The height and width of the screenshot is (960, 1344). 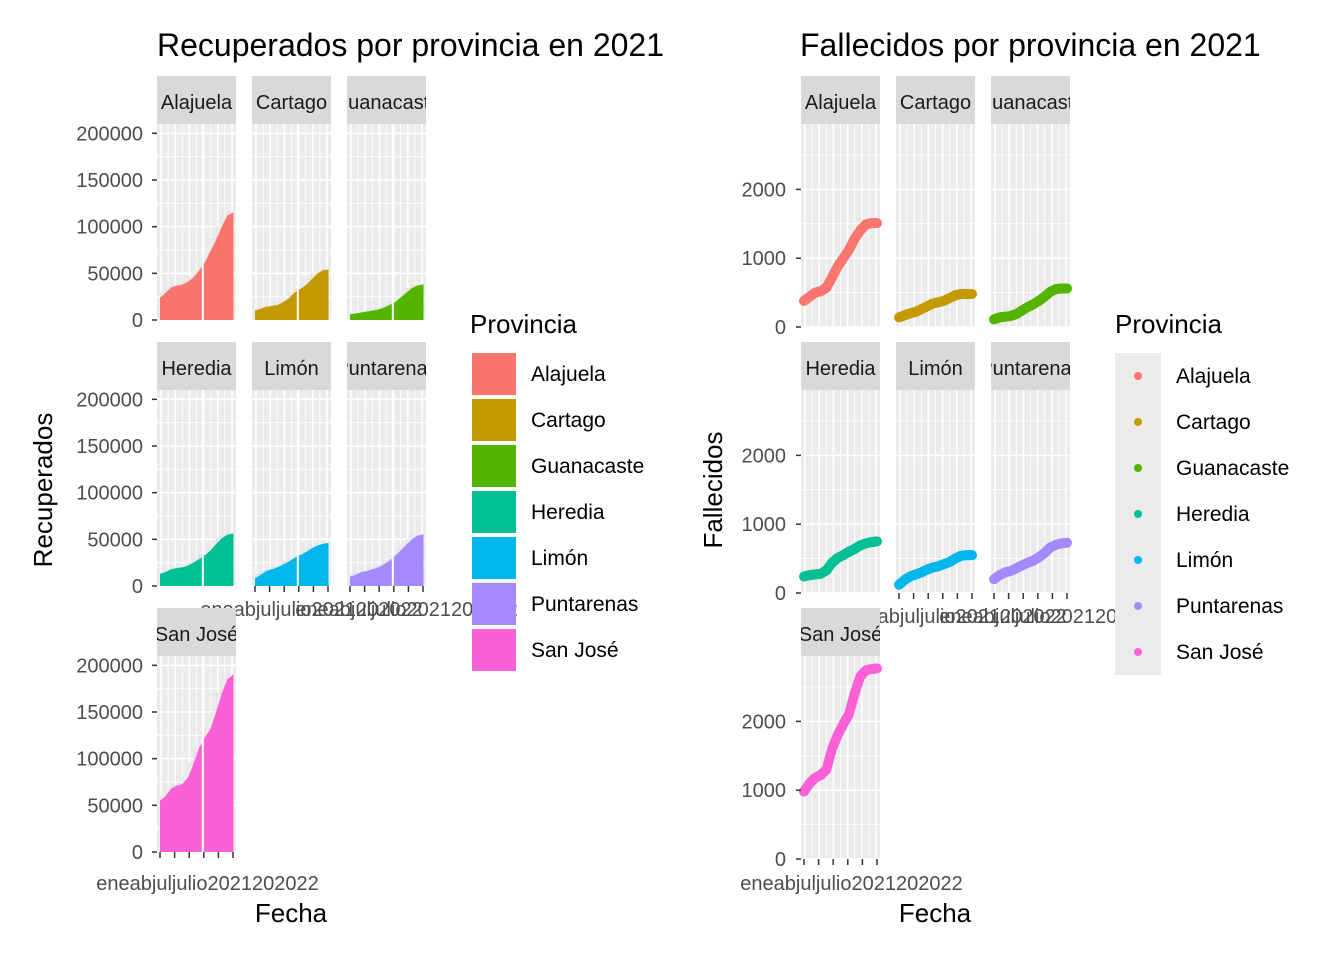 What do you see at coordinates (851, 751) in the screenshot?
I see `facet-san-jose: San José 0 1000 2000 eneabjuljulio2021202022` at bounding box center [851, 751].